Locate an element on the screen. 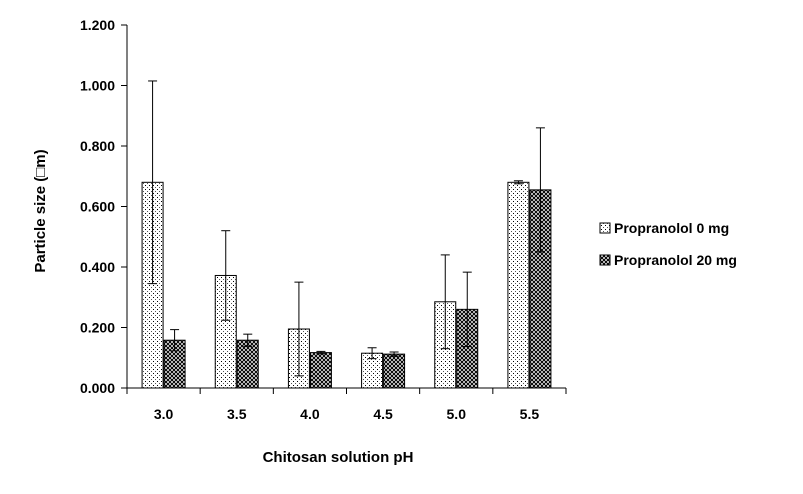 This screenshot has height=494, width=803. y-tick-label: 0.600 is located at coordinates (97, 207).